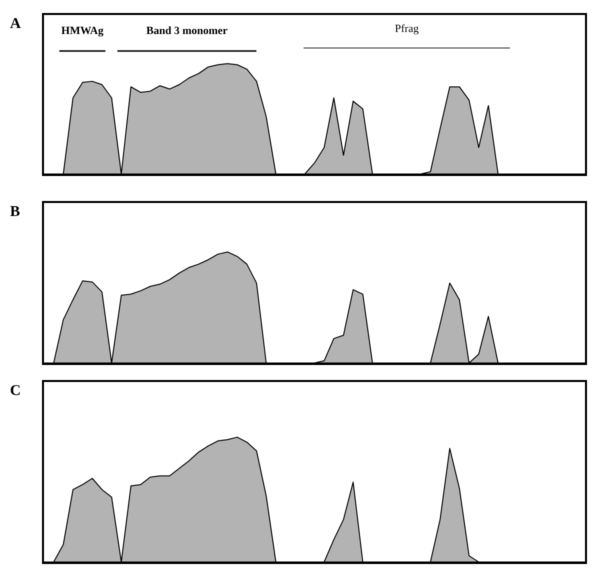 The width and height of the screenshot is (600, 573). I want to click on text: Band 3 monomer, so click(187, 31).